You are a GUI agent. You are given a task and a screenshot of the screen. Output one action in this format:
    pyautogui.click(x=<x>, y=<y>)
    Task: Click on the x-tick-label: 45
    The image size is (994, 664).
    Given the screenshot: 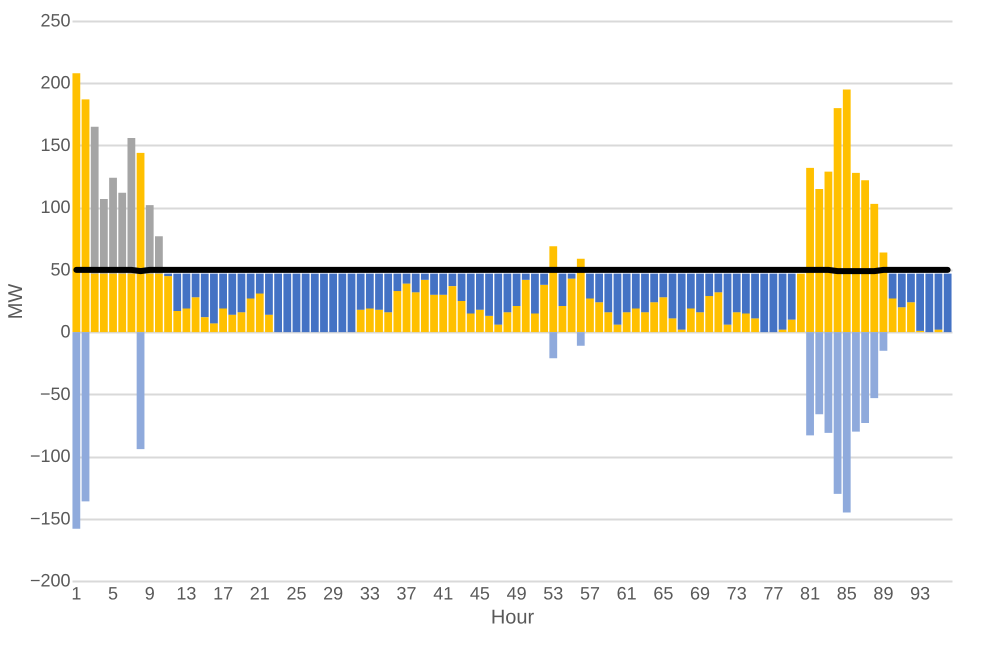 What is the action you would take?
    pyautogui.click(x=480, y=594)
    